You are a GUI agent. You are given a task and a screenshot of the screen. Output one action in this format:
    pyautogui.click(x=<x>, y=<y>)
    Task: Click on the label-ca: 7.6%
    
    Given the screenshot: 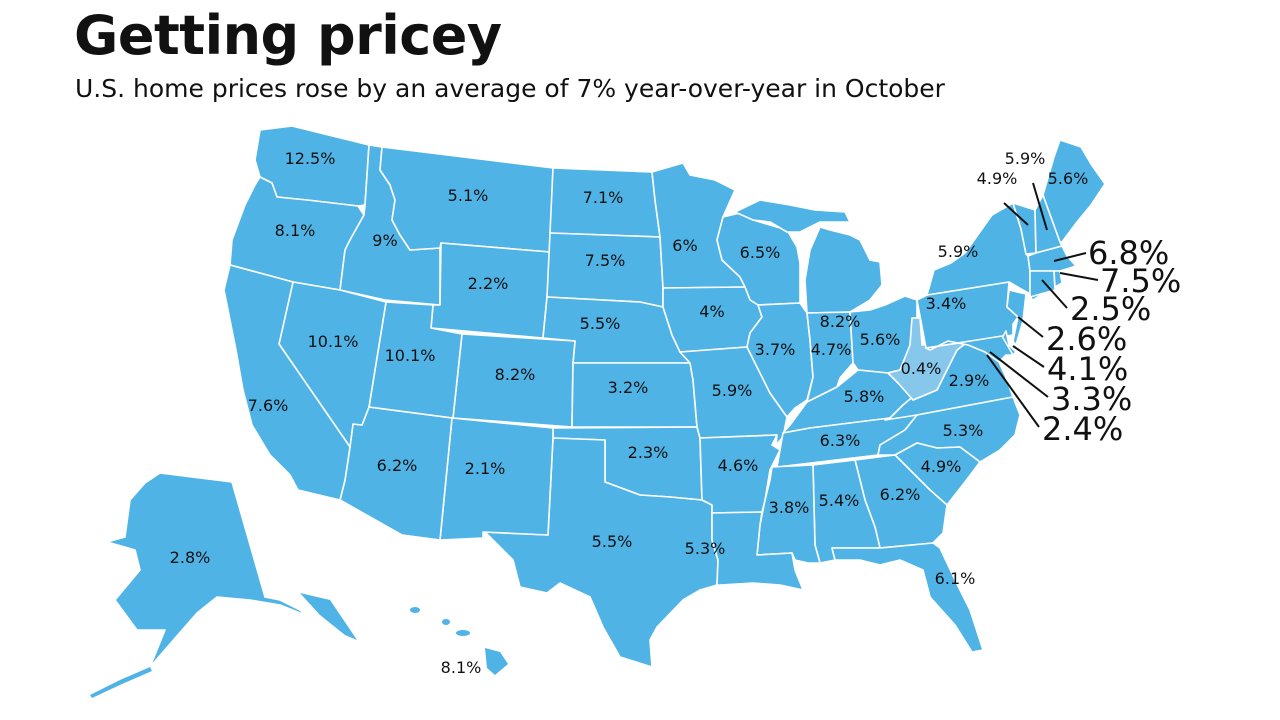 What is the action you would take?
    pyautogui.click(x=268, y=405)
    